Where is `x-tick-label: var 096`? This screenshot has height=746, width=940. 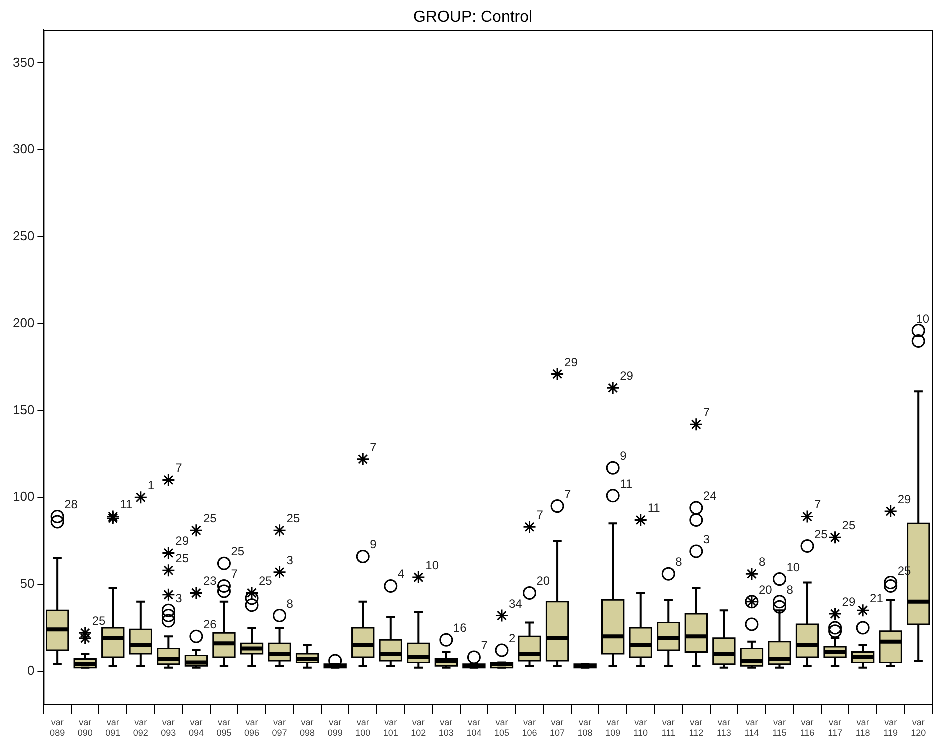
x-tick-label: var 096 is located at coordinates (252, 727).